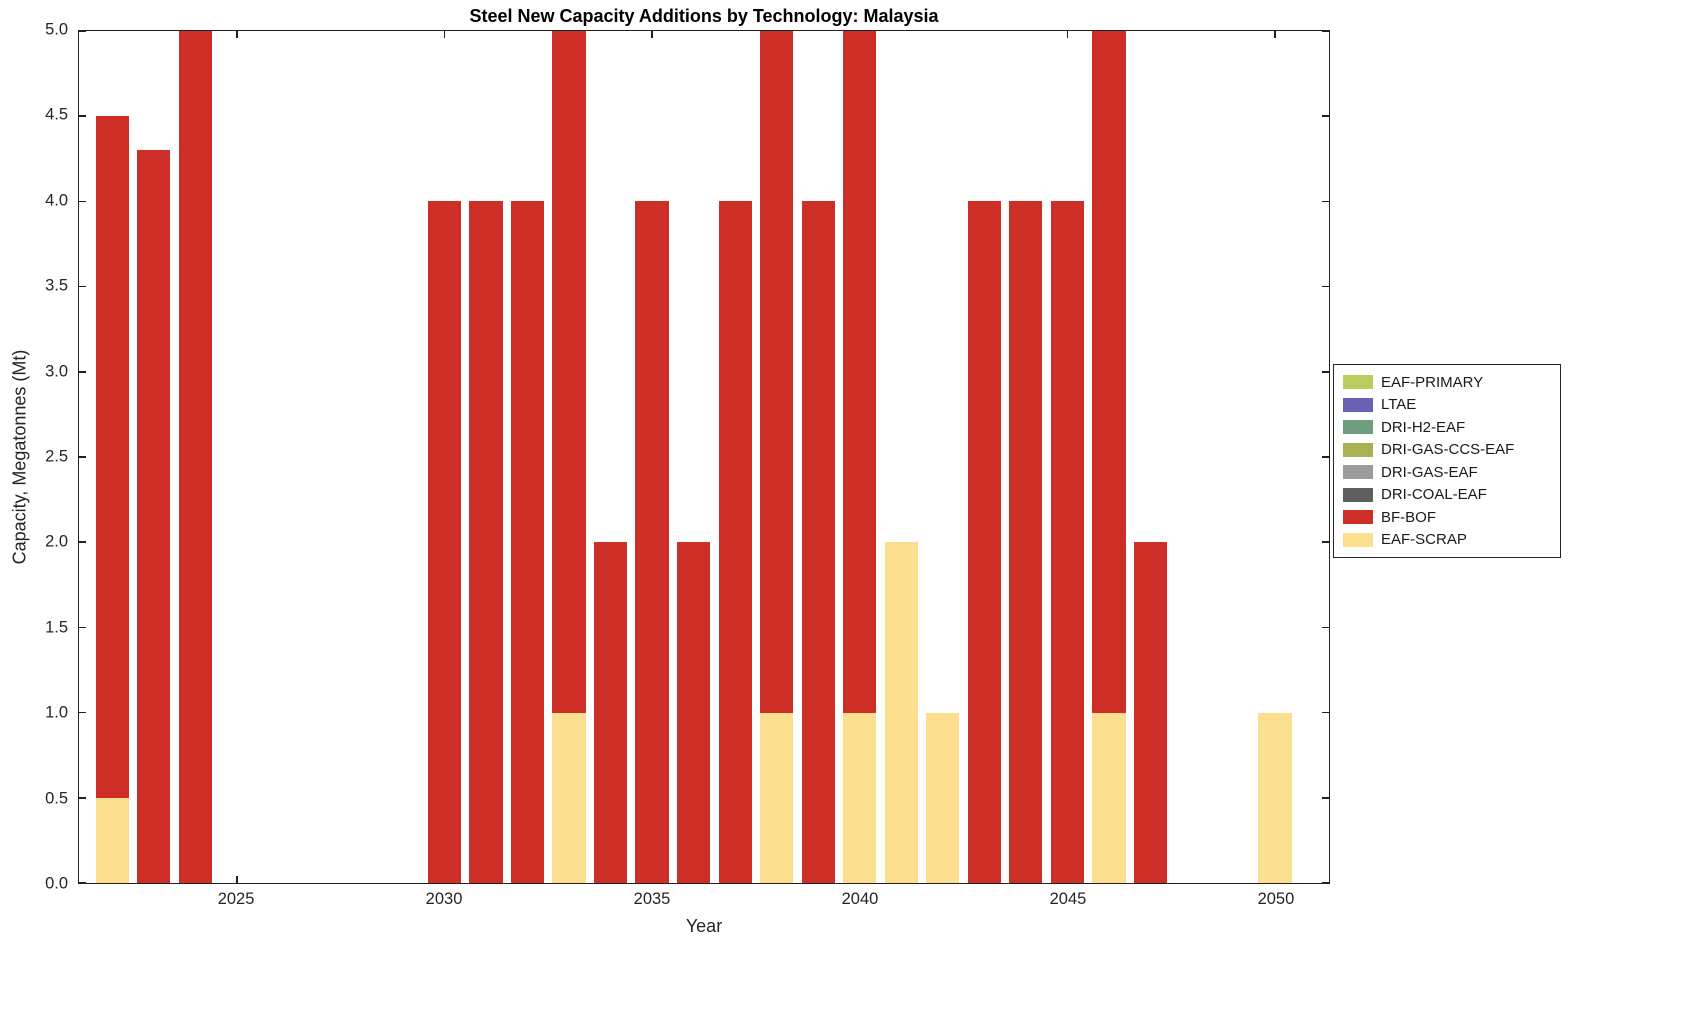  Describe the element at coordinates (444, 542) in the screenshot. I see `bar-2030-bf-bof` at that location.